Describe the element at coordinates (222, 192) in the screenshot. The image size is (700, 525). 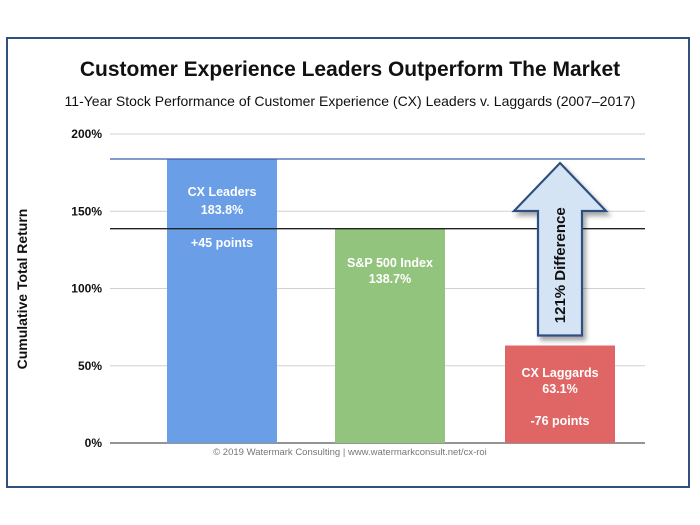
I see `bar-label-name: CX Leaders` at that location.